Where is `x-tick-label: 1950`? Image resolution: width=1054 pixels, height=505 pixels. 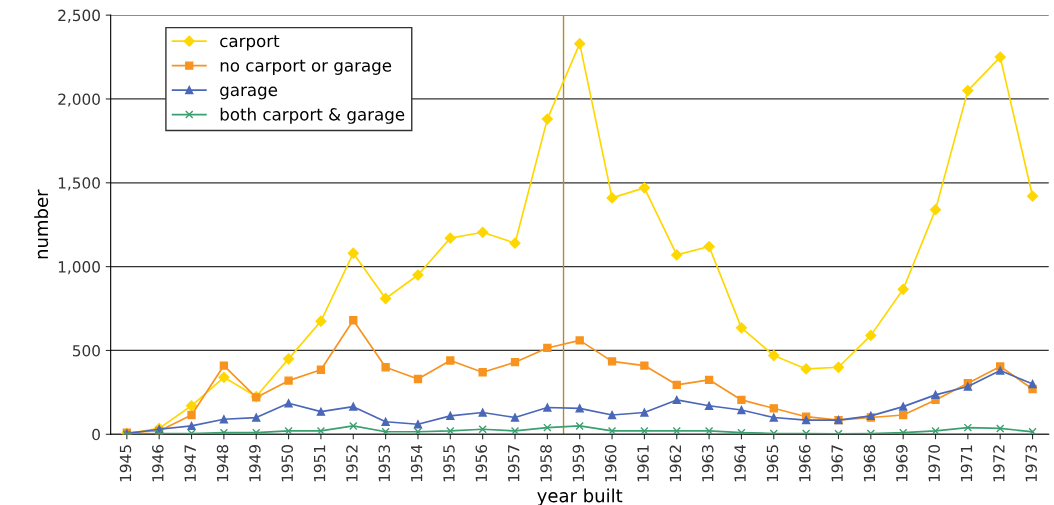 x-tick-label: 1950 is located at coordinates (287, 463).